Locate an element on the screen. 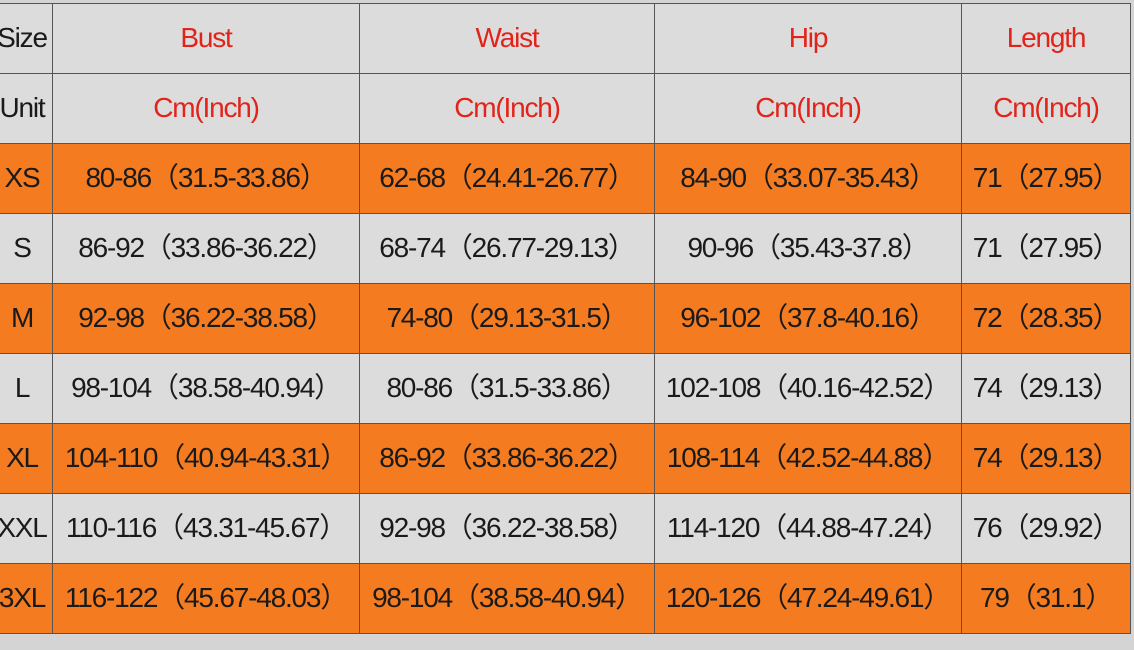 The width and height of the screenshot is (1134, 650). bust-cell: 110-116（43.31-45.67） is located at coordinates (206, 528).